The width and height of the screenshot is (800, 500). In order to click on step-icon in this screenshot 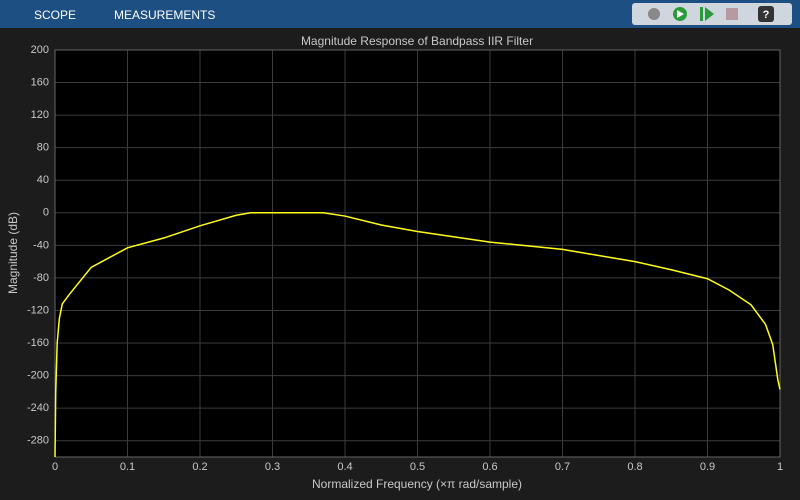, I will do `click(709, 14)`.